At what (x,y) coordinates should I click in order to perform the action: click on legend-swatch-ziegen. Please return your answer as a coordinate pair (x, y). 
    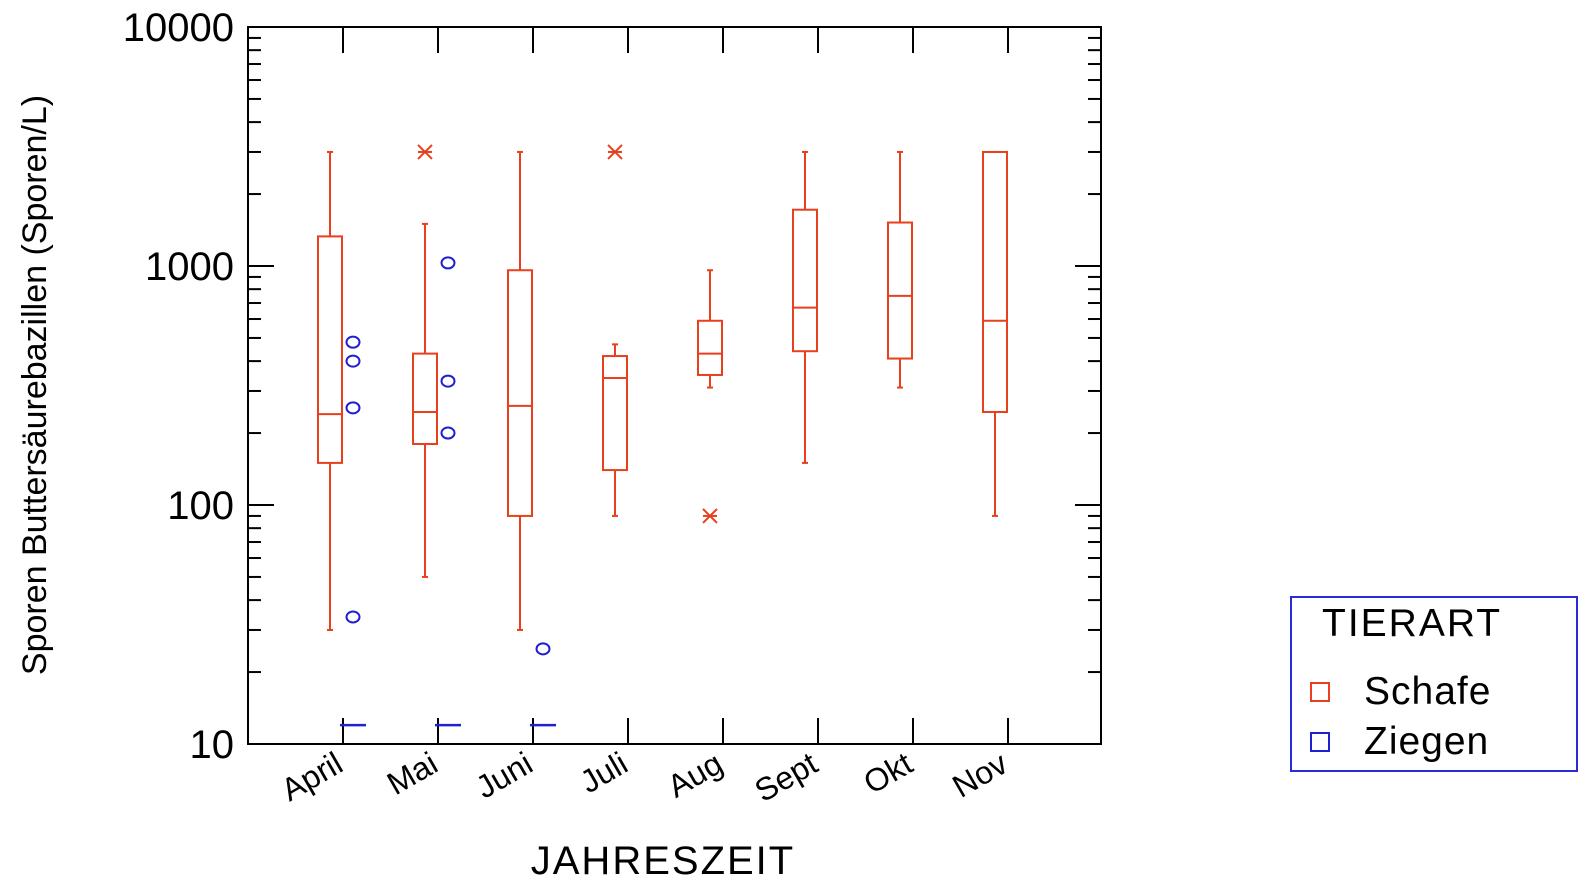
    Looking at the image, I should click on (1320, 742).